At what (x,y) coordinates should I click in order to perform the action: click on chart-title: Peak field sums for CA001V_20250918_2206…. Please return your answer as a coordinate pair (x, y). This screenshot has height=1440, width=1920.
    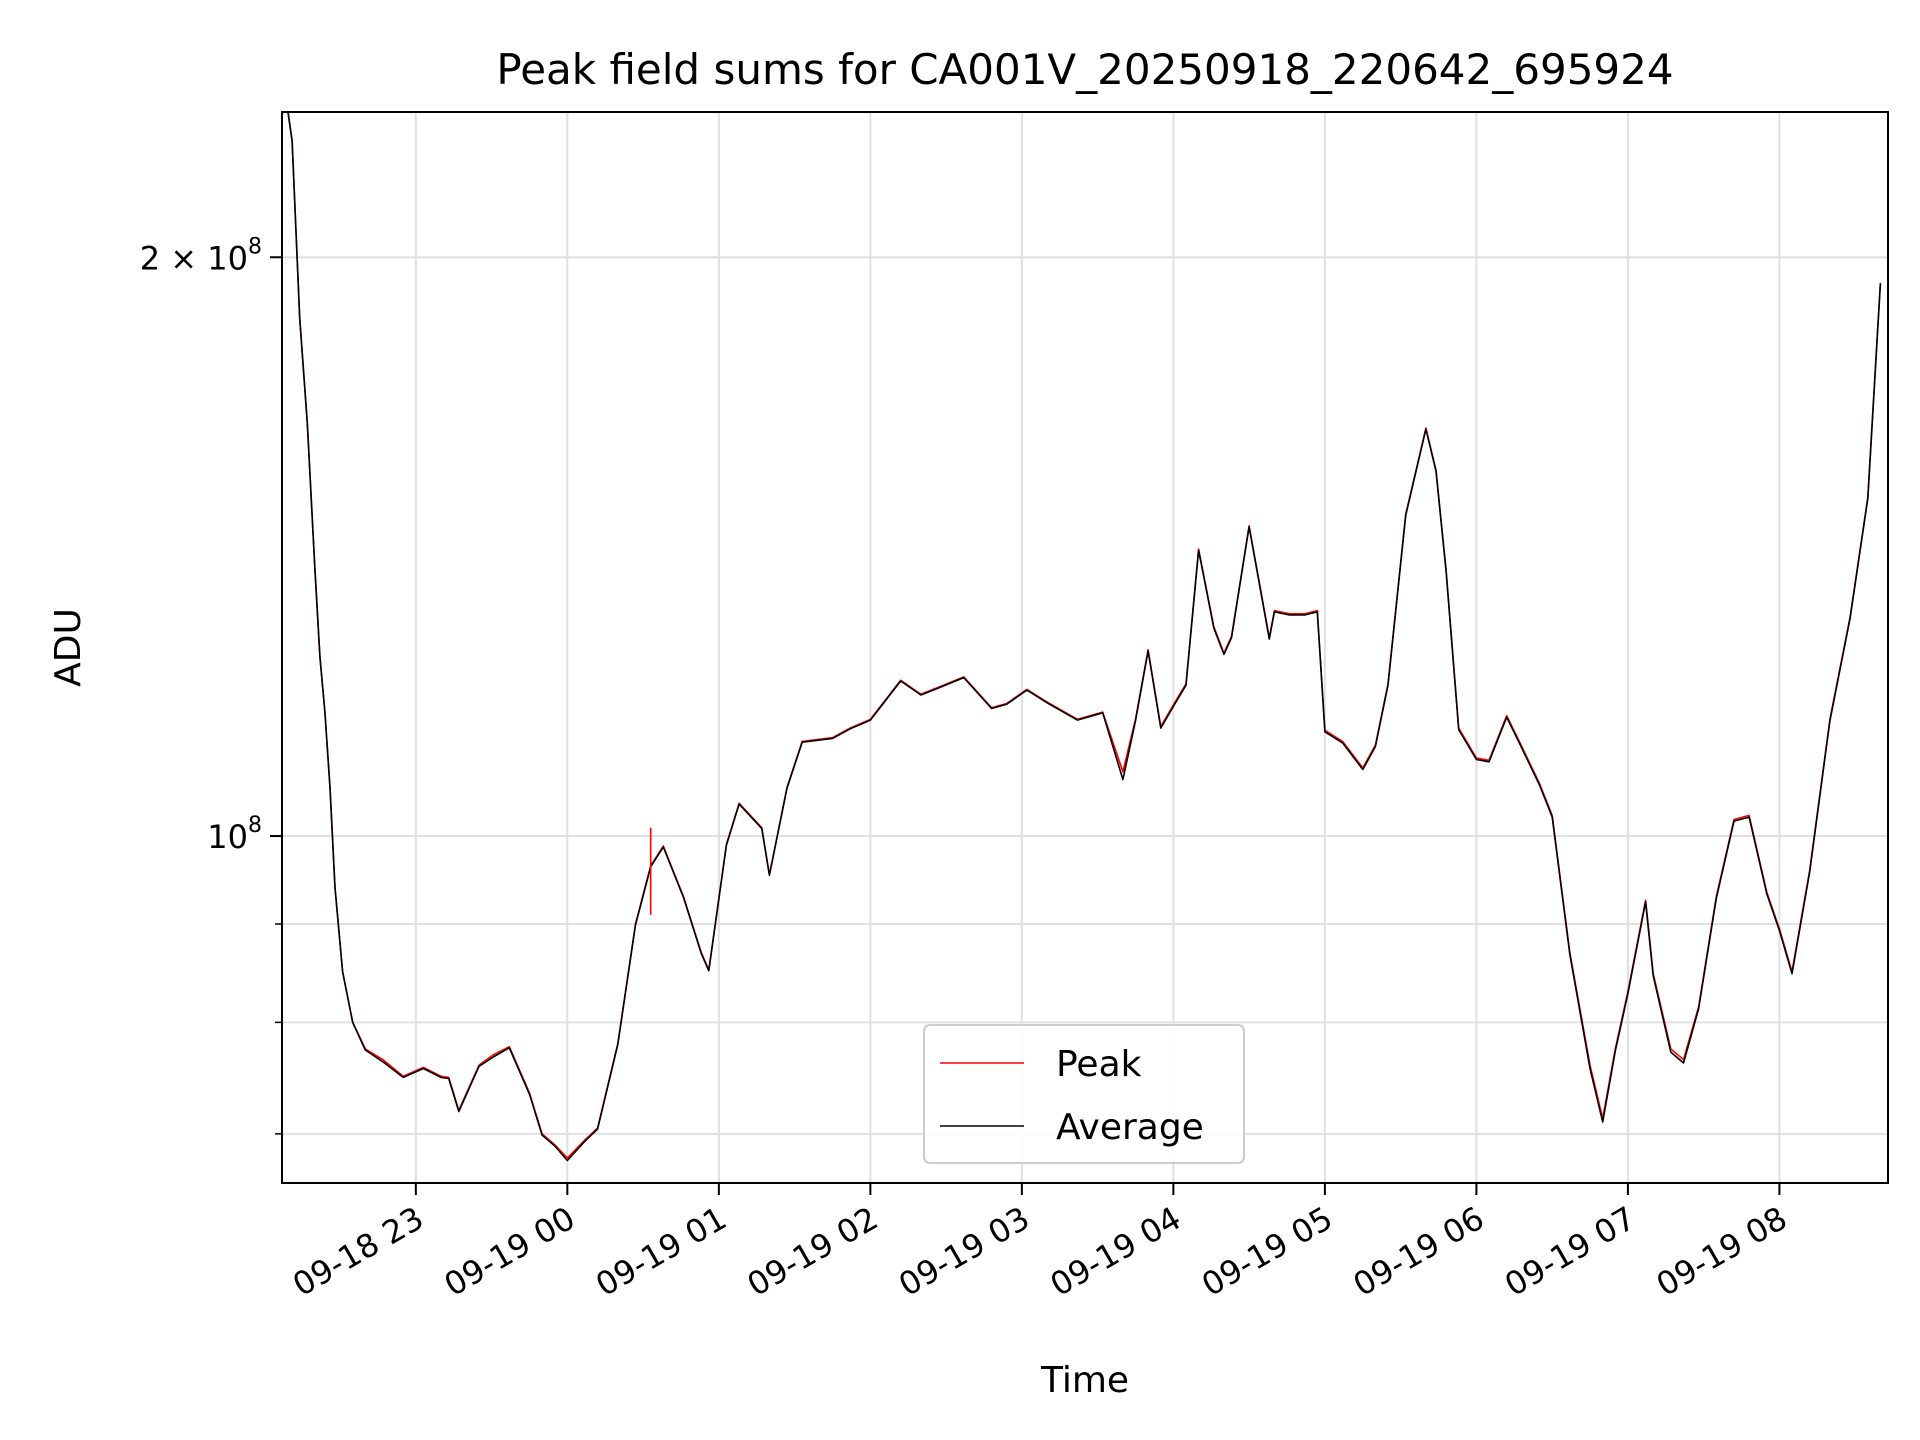
    Looking at the image, I should click on (1084, 69).